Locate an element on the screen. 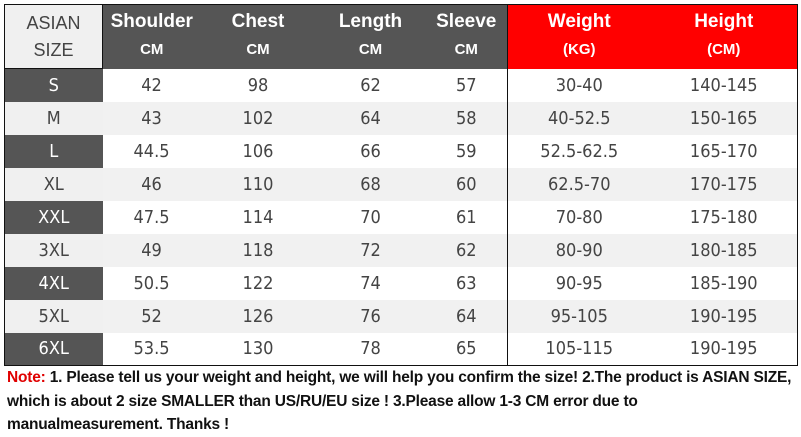  cell-sleeve: 64 is located at coordinates (466, 316).